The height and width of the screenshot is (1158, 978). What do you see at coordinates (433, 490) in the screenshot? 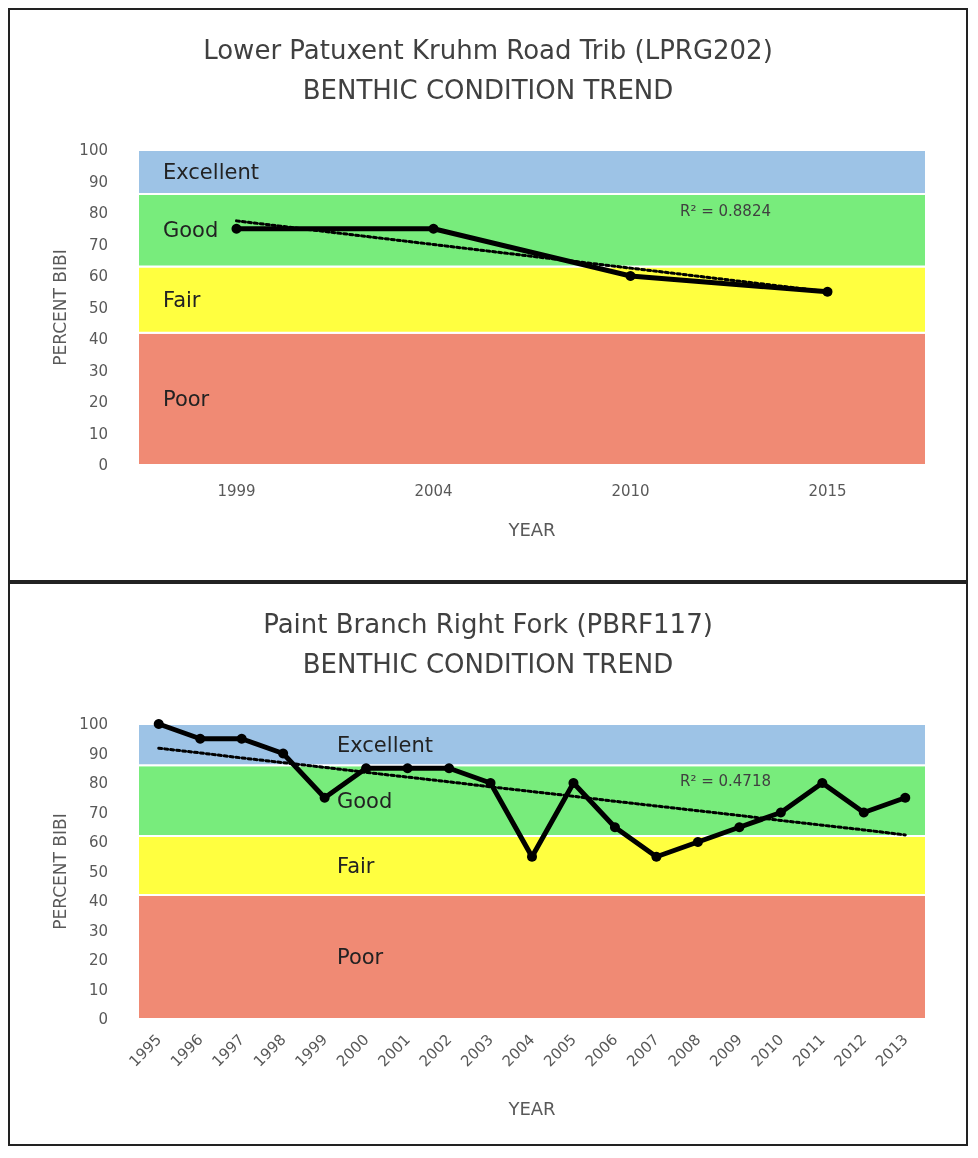
I see `x-tick-label: 2004` at bounding box center [433, 490].